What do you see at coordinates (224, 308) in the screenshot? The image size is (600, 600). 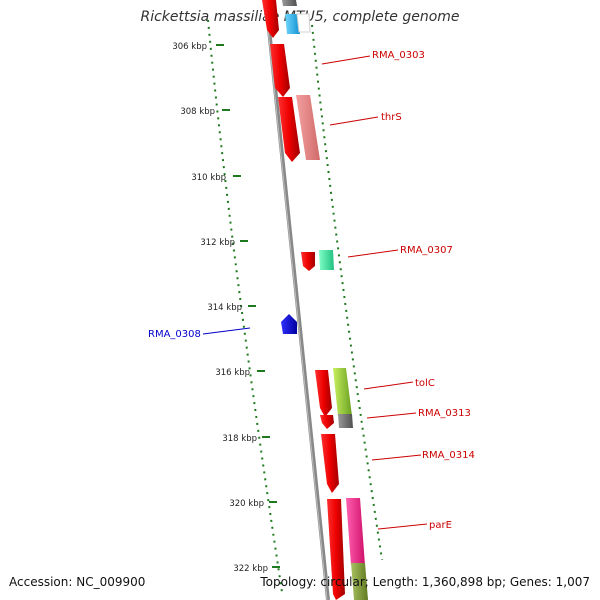 I see `tick-label: 314 kbp` at bounding box center [224, 308].